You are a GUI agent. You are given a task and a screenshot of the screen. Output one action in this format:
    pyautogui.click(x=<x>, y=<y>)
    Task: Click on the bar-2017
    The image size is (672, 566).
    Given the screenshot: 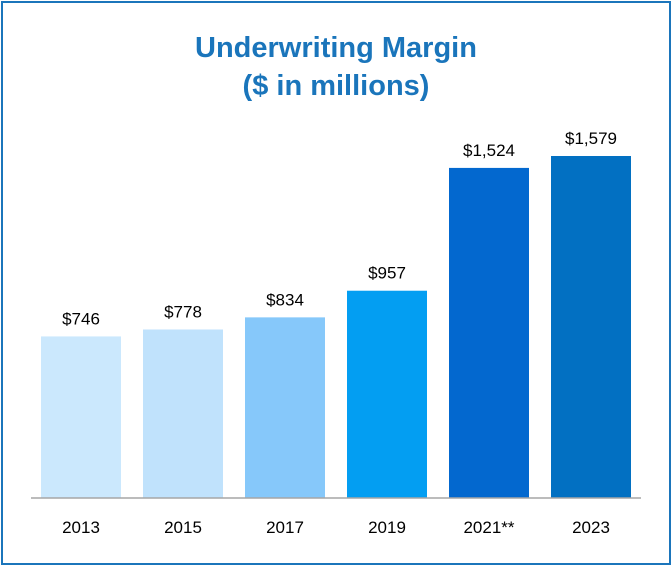 What is the action you would take?
    pyautogui.click(x=285, y=407)
    